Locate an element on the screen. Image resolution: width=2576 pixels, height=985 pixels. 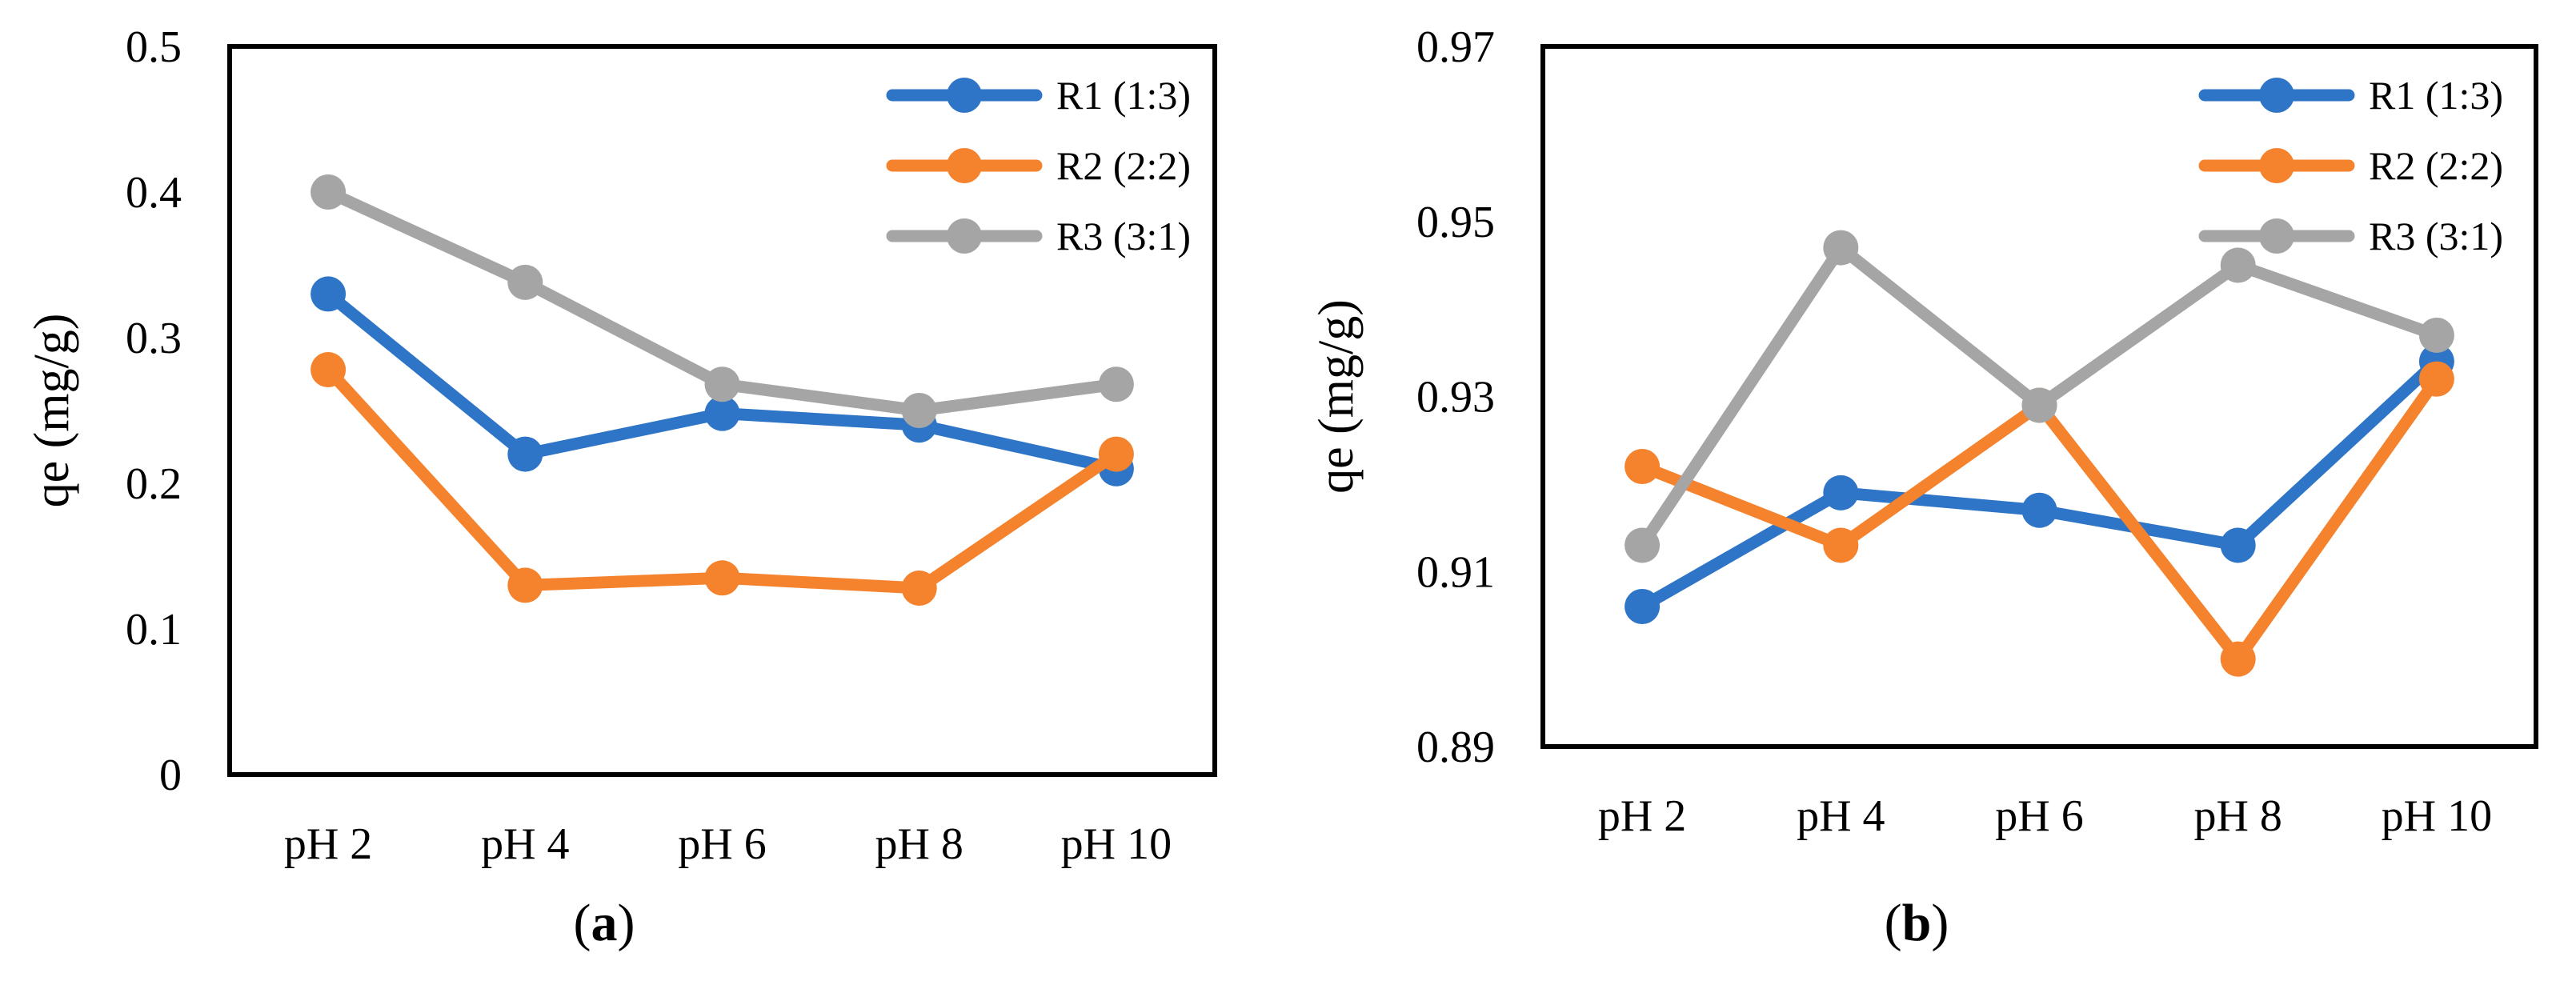
y-tick-label: 0.95 is located at coordinates (1455, 222).